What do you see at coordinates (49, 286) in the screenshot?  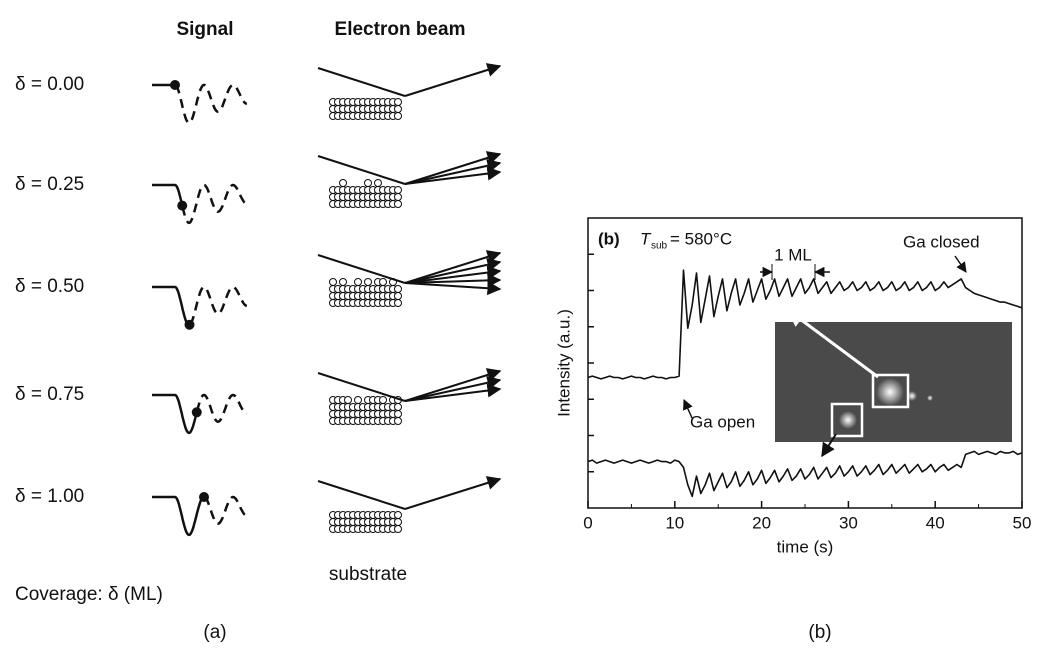 I see `coverage-label: δ = 0.50` at bounding box center [49, 286].